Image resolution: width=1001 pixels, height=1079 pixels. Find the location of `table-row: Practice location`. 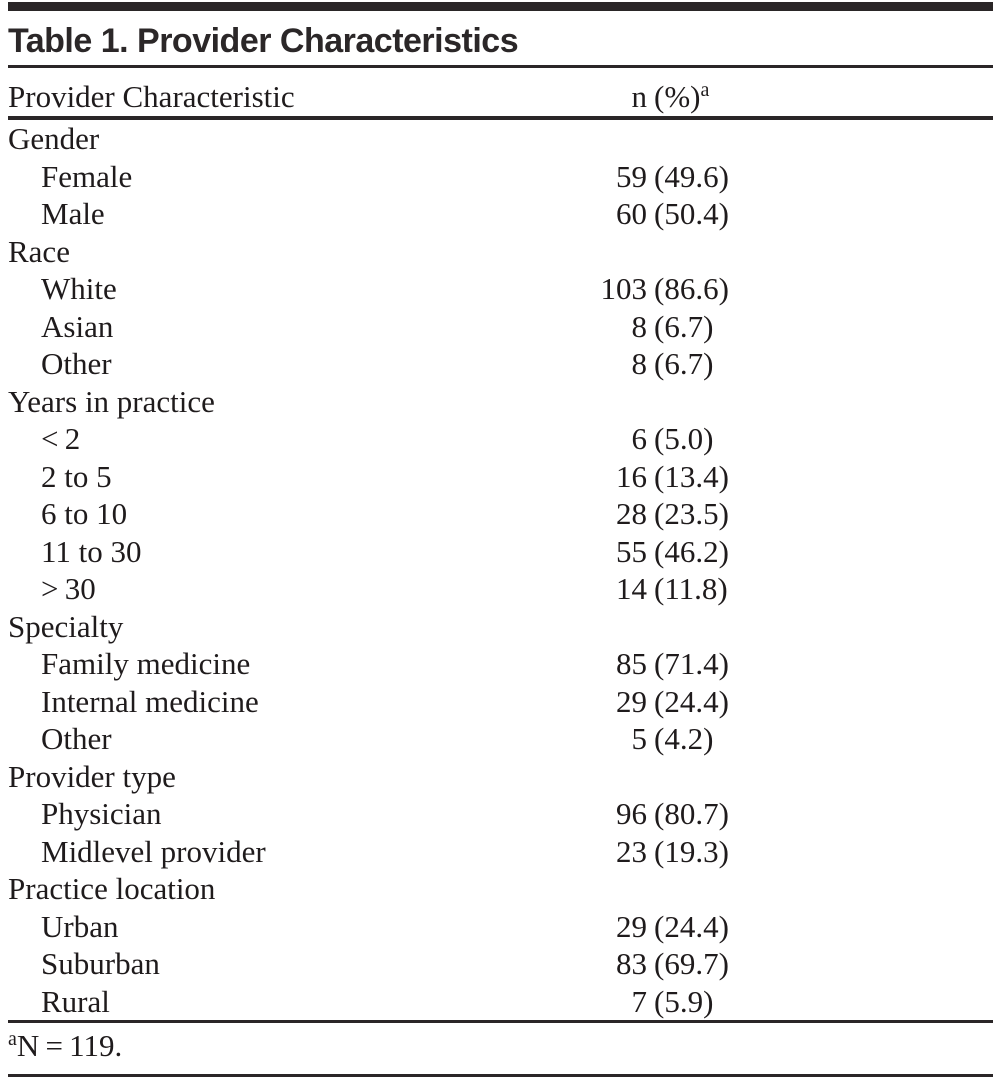

table-row: Practice location is located at coordinates (500, 889).